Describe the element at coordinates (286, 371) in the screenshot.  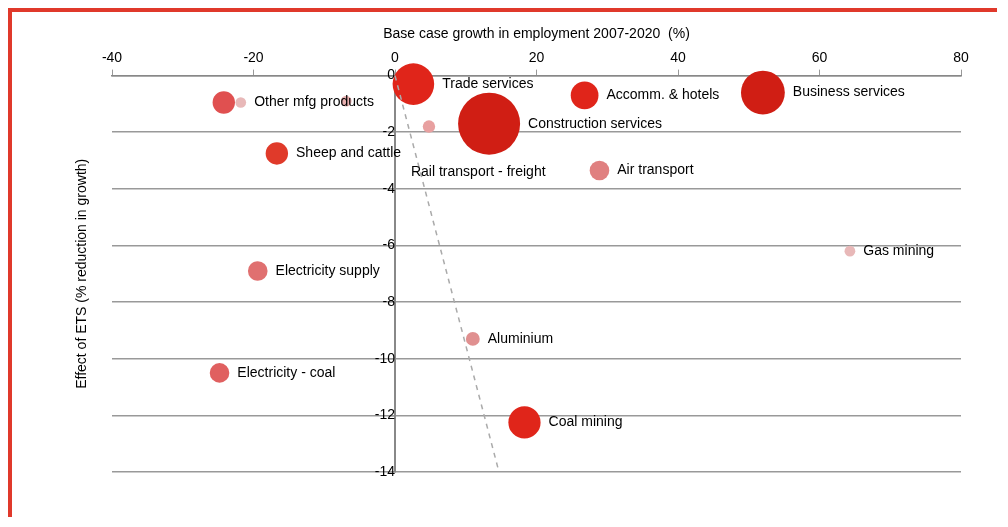
I see `annotation: Electricity - coal` at that location.